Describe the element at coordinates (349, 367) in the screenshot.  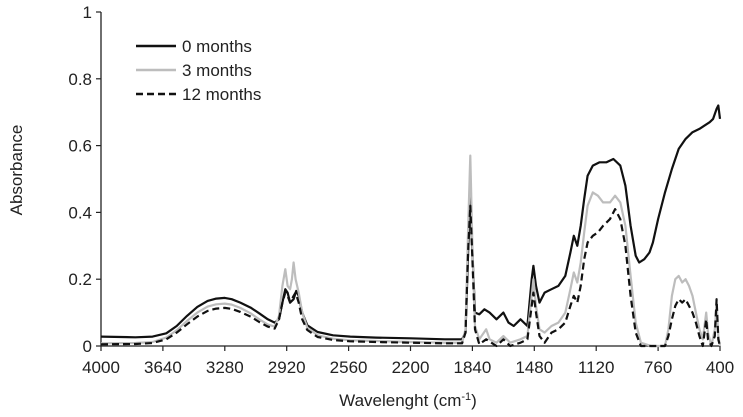
I see `x-tick-label: 2560` at that location.